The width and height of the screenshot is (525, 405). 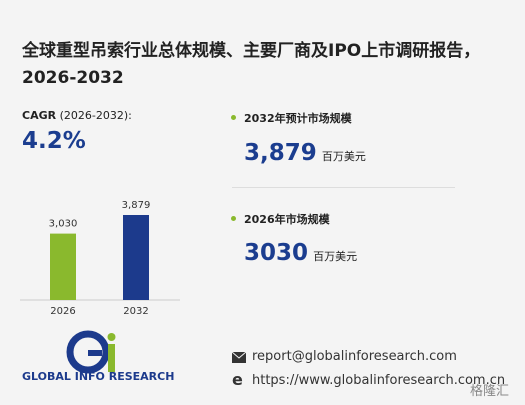 What do you see at coordinates (287, 219) in the screenshot?
I see `stat-label: 2026年市场规模` at bounding box center [287, 219].